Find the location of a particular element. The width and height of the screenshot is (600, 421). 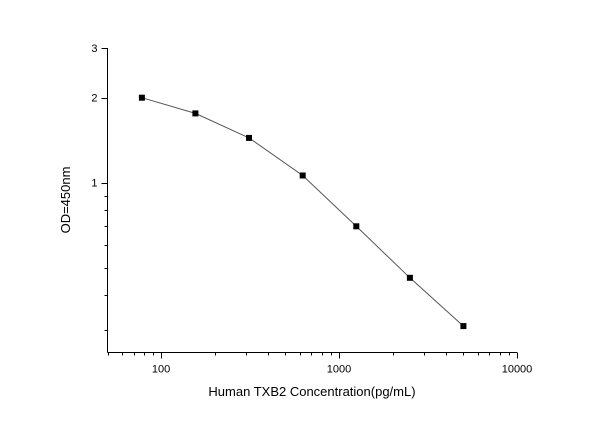

y-ticks: 1 2 3 is located at coordinates (99, 187).